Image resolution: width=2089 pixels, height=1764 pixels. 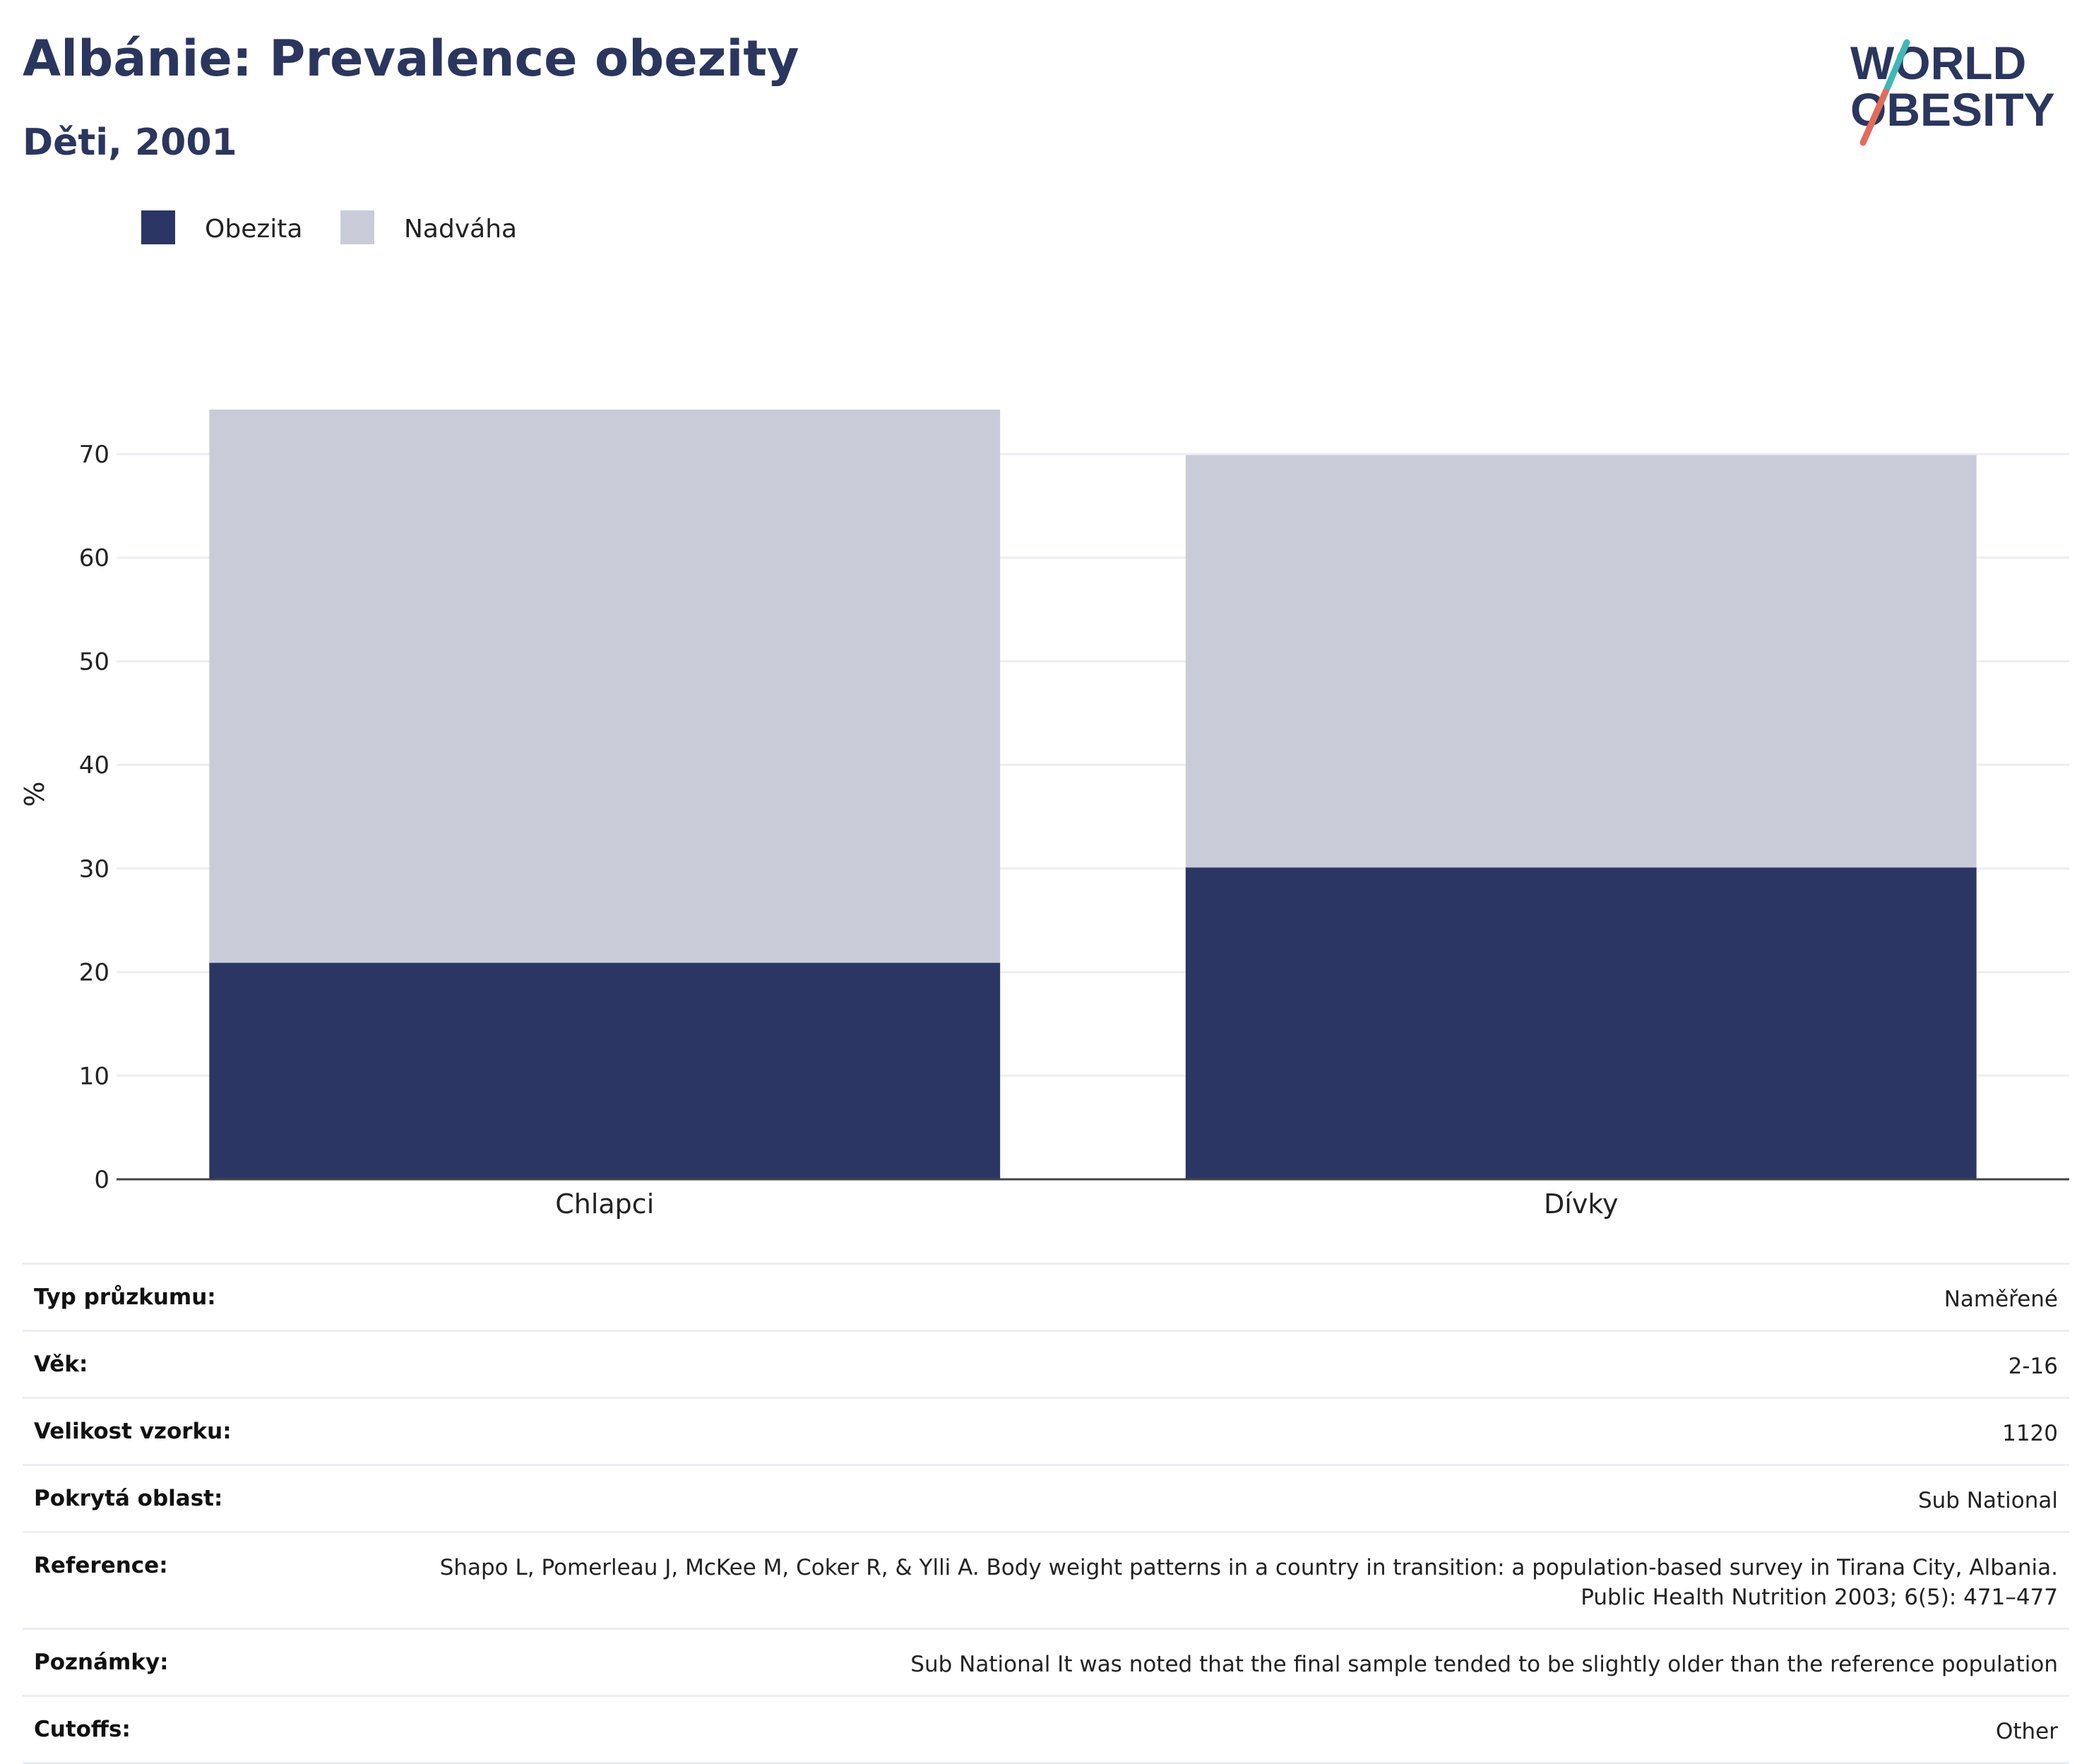 I want to click on y-tick-label: 40, so click(x=94, y=765).